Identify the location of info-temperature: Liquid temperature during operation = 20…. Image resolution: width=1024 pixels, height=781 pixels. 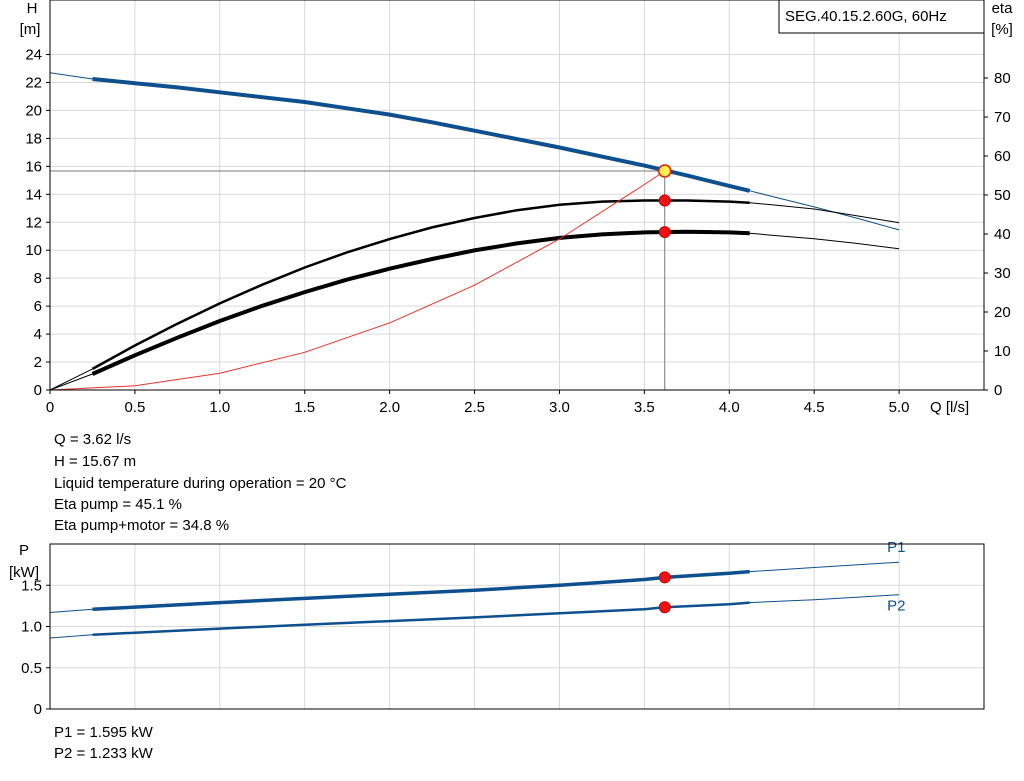
(200, 483).